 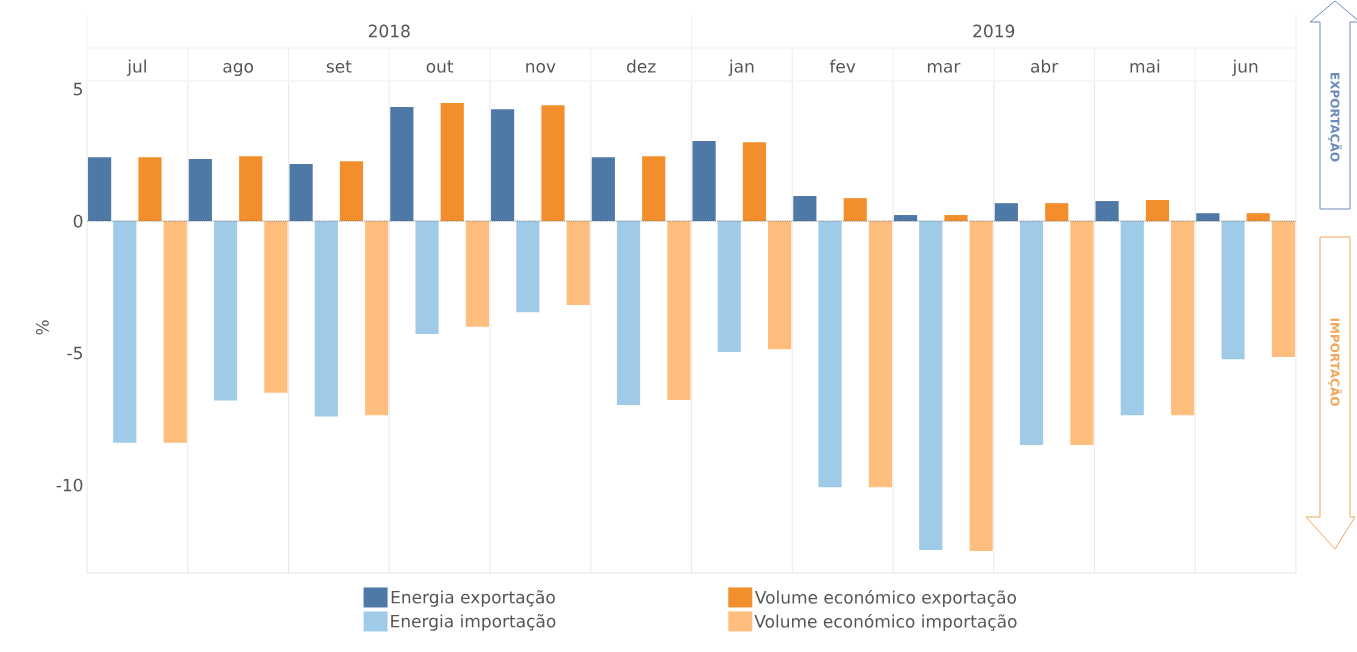 What do you see at coordinates (69, 485) in the screenshot?
I see `y-tick-label: -10` at bounding box center [69, 485].